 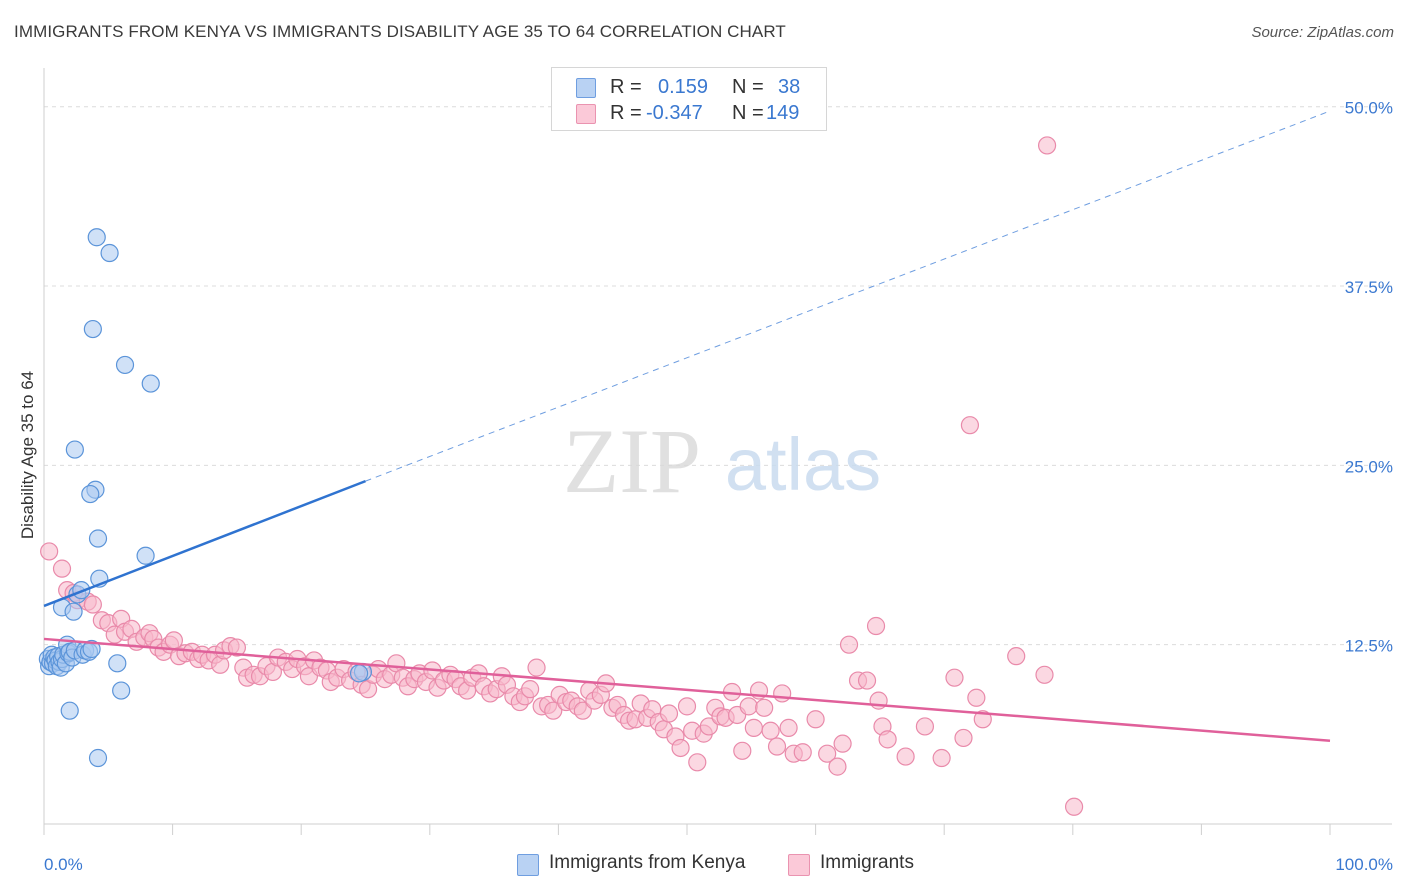 I want to click on trend-line-kenya, so click(x=204, y=543).